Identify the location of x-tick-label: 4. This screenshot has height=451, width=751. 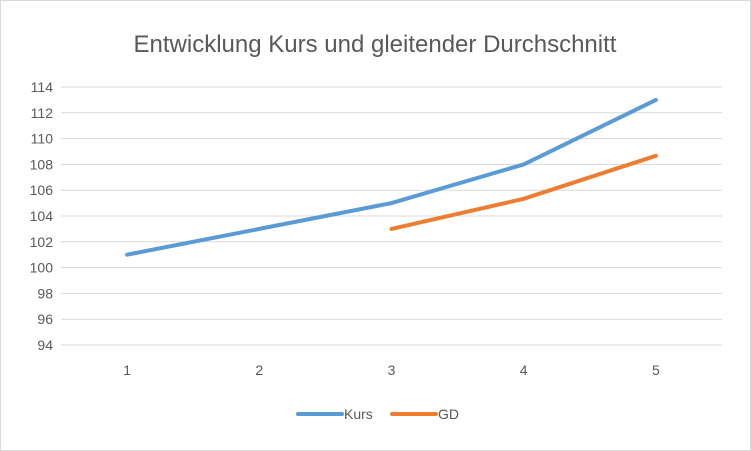
(524, 370).